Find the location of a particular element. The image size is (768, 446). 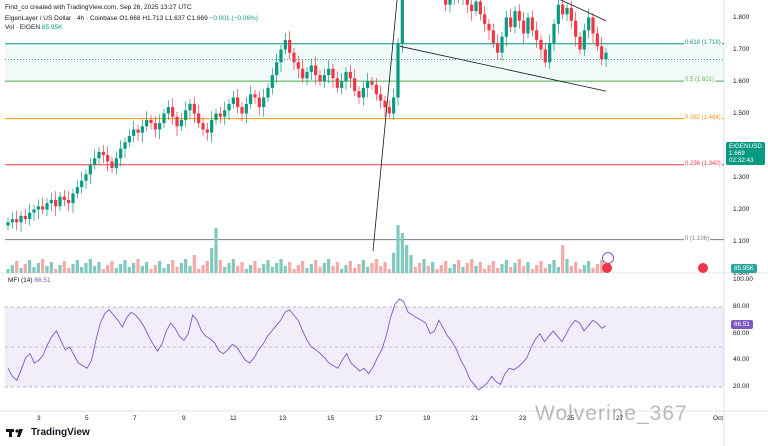

volume-label: Vol · EIGEN is located at coordinates (23, 27).